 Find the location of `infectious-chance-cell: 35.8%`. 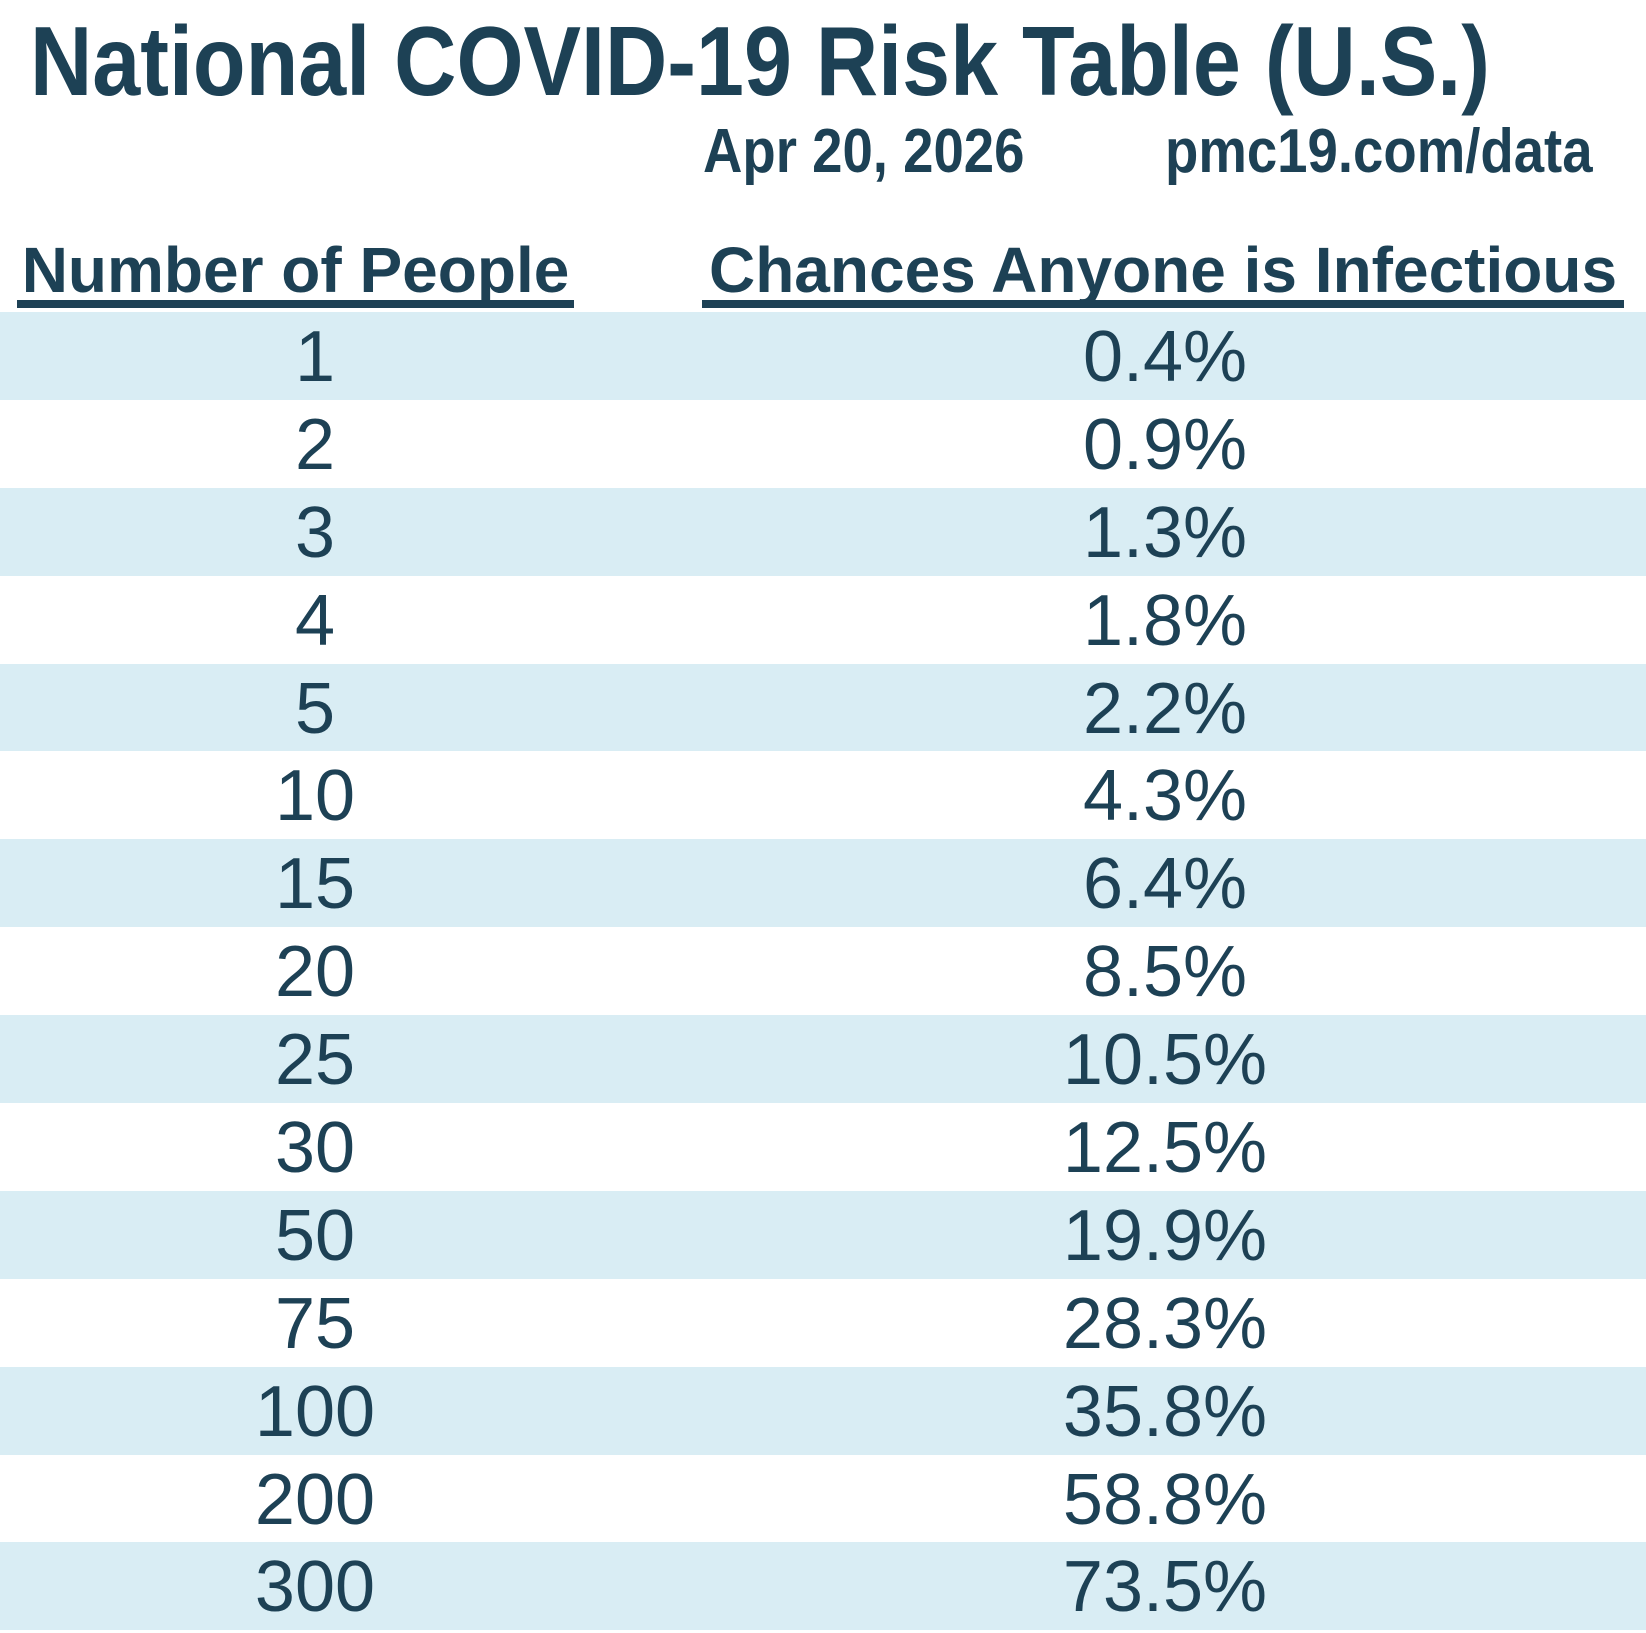

infectious-chance-cell: 35.8% is located at coordinates (1165, 1411).